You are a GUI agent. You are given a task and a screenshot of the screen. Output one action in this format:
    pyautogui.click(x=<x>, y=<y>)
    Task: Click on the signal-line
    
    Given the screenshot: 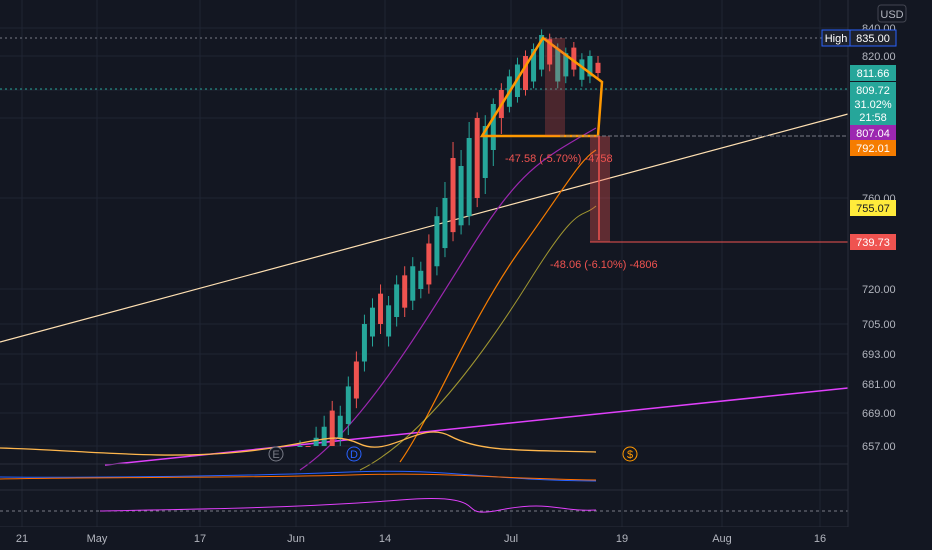 What is the action you would take?
    pyautogui.click(x=298, y=477)
    